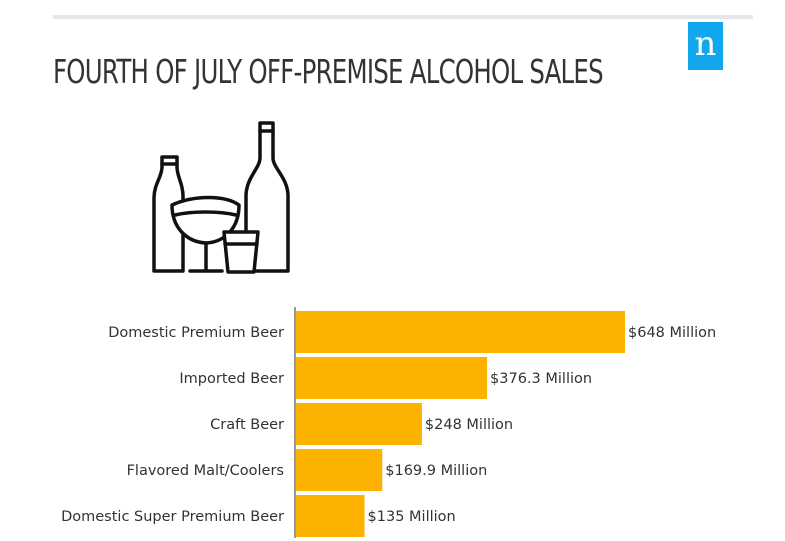 The width and height of the screenshot is (785, 541). What do you see at coordinates (221, 197) in the screenshot?
I see `beer-bottles-glass-icon` at bounding box center [221, 197].